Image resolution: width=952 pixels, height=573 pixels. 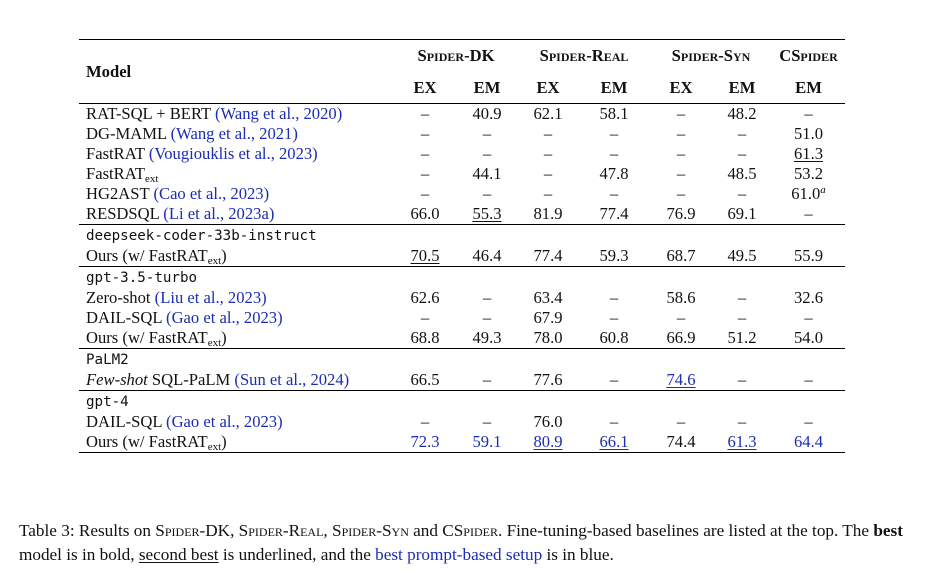 What do you see at coordinates (456, 56) in the screenshot?
I see `header-spider-dk: Spider-DK` at bounding box center [456, 56].